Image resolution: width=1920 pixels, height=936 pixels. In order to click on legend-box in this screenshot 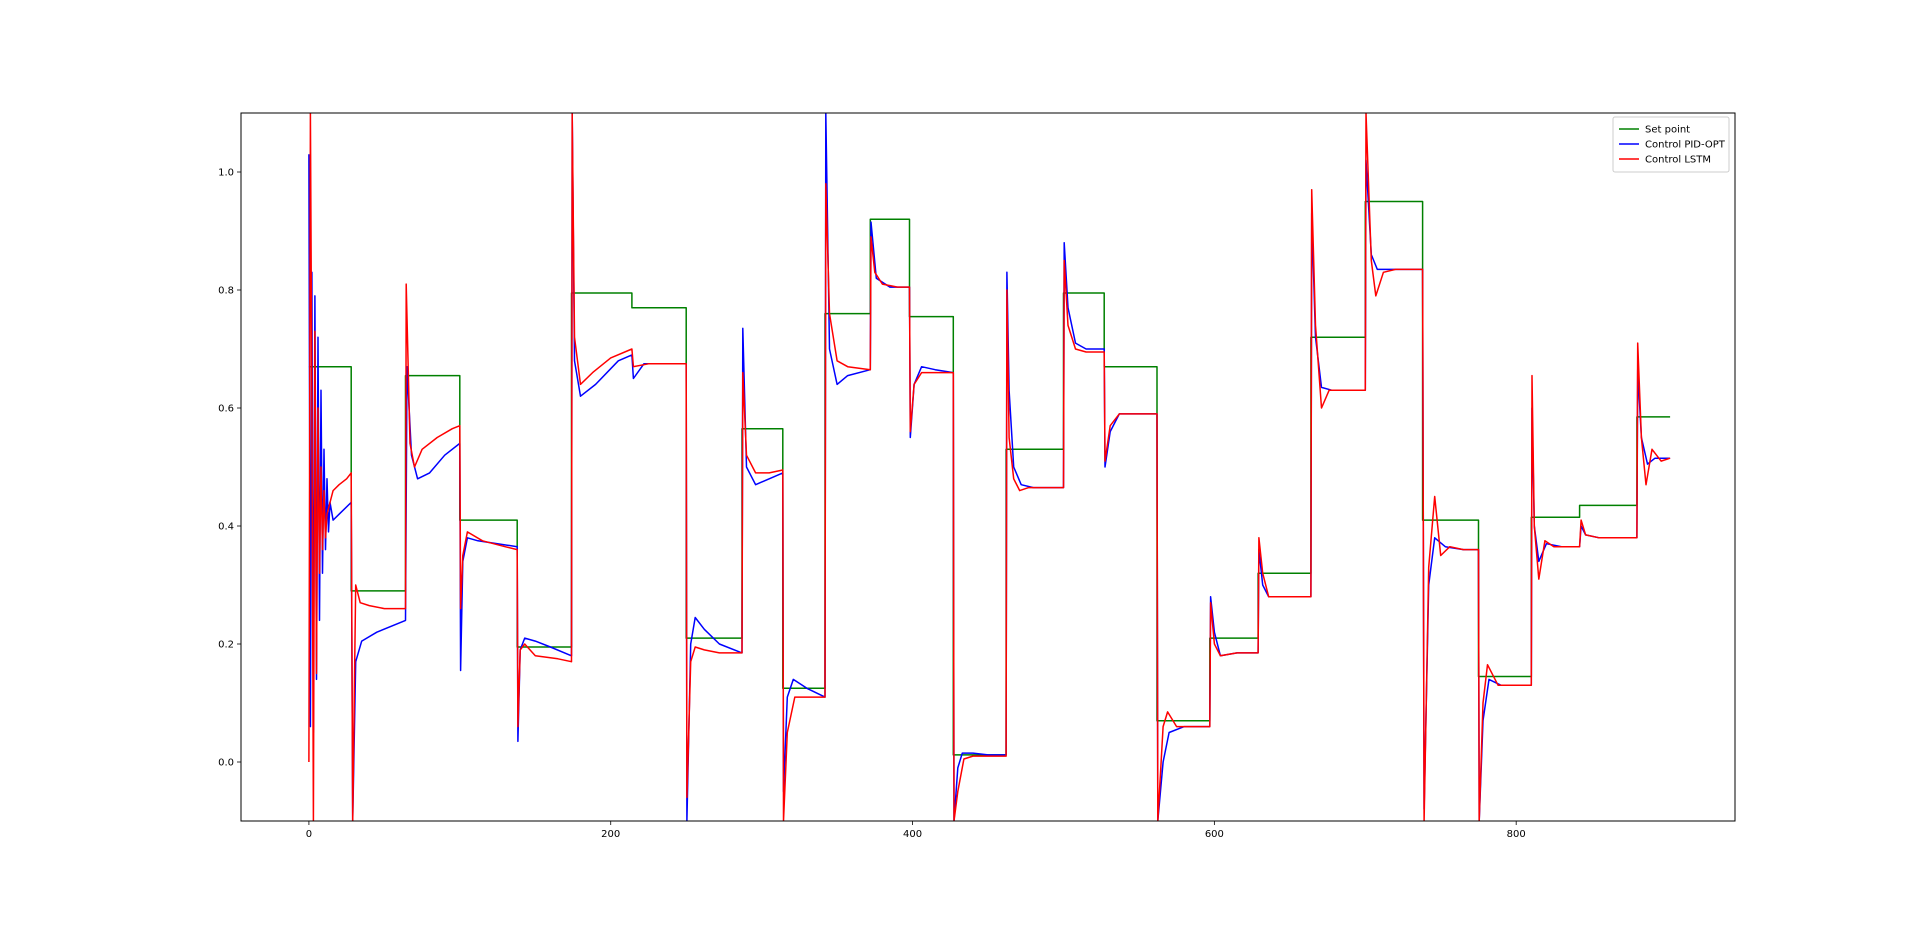, I will do `click(1671, 144)`.